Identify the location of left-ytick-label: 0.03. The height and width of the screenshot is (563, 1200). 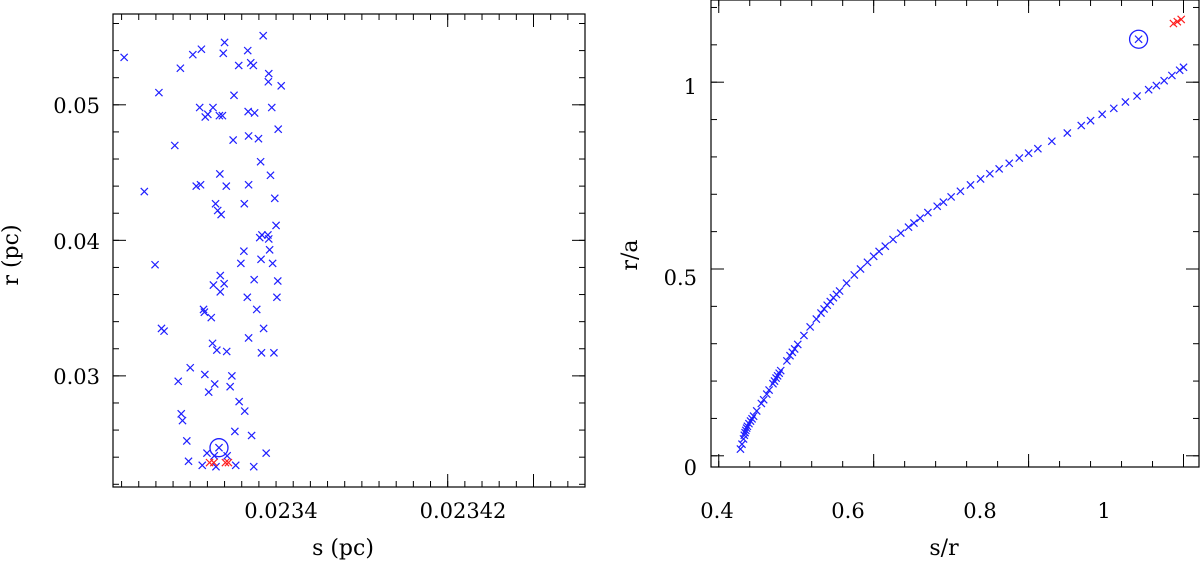
(76, 377).